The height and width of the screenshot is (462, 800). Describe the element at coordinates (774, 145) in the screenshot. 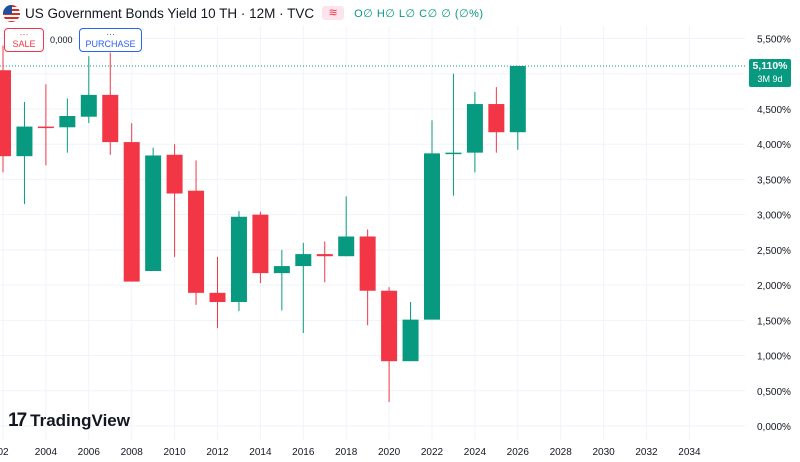

I see `y-tick-label: 4,000%` at that location.